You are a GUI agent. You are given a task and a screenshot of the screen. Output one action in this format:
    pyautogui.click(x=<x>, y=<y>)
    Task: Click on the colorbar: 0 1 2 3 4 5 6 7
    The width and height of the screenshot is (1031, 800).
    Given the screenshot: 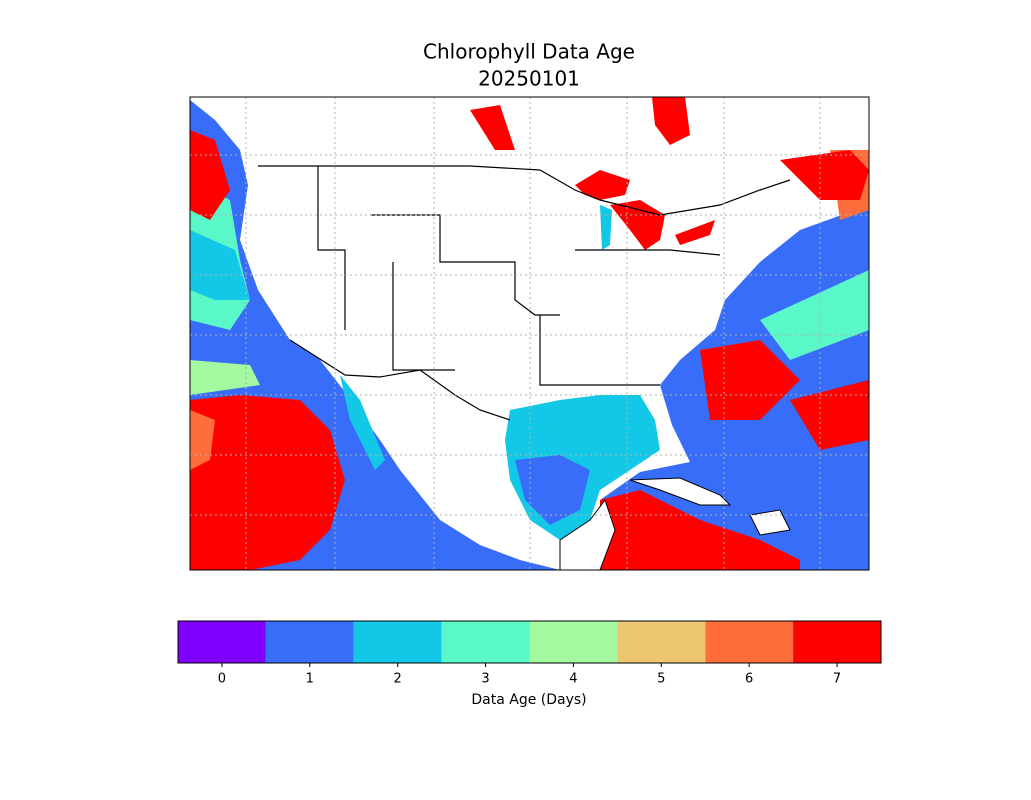 What is the action you would take?
    pyautogui.click(x=529, y=654)
    